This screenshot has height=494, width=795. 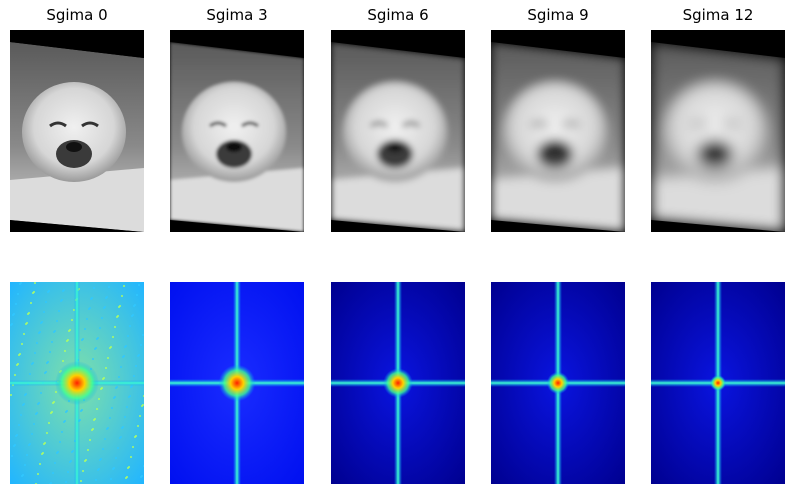 What do you see at coordinates (237, 15) in the screenshot?
I see `panel-title: Sgima 3` at bounding box center [237, 15].